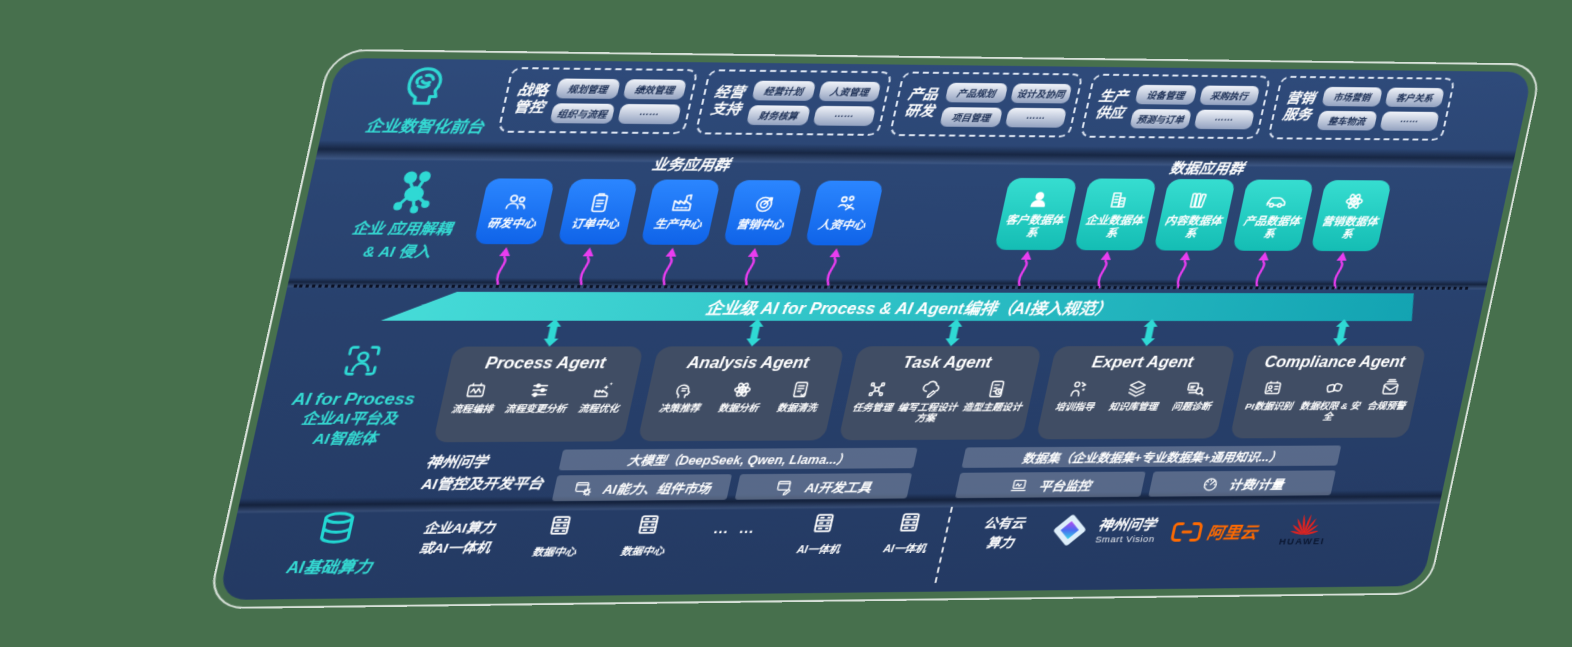  I want to click on app-box-label: 产品数据体系, so click(1272, 228).